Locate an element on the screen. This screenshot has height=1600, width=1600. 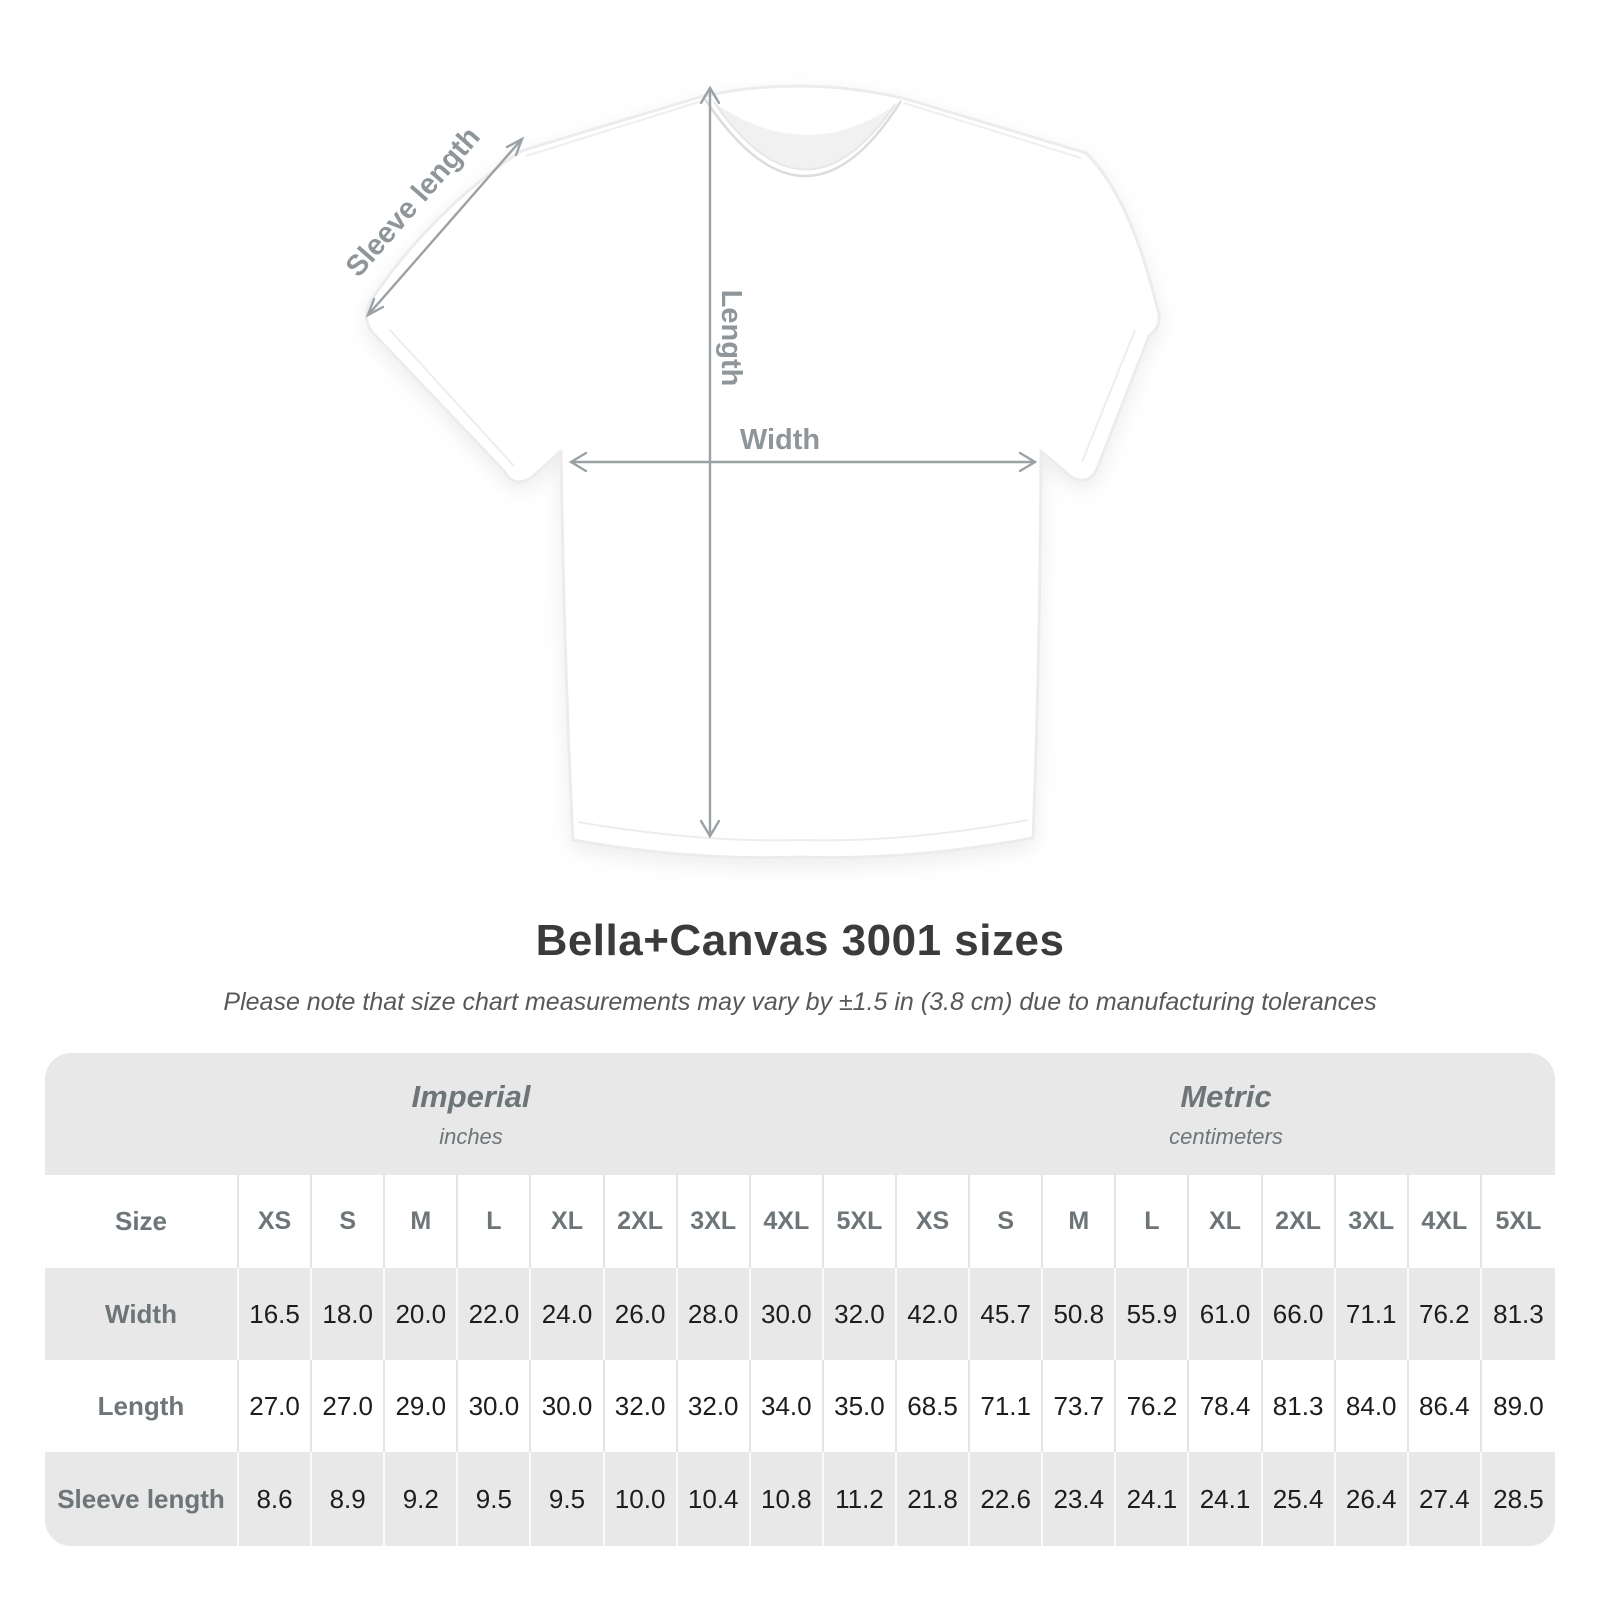
value-cell-imperial: 28.0 is located at coordinates (714, 1314).